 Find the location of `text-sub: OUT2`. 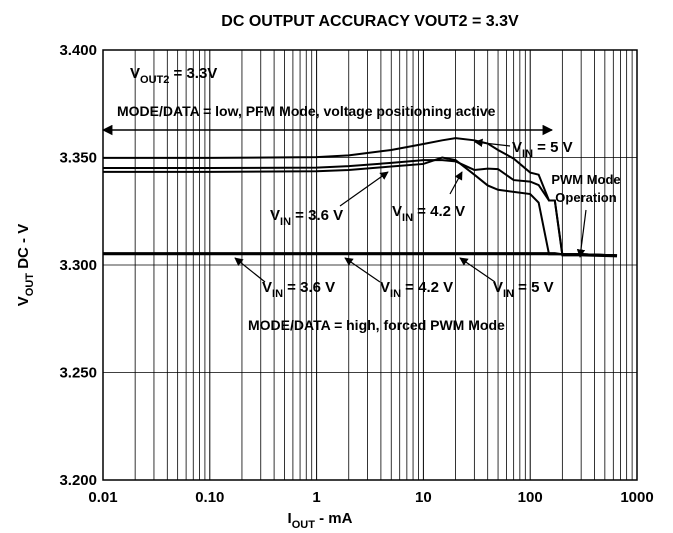

text-sub: OUT2 is located at coordinates (154, 80).